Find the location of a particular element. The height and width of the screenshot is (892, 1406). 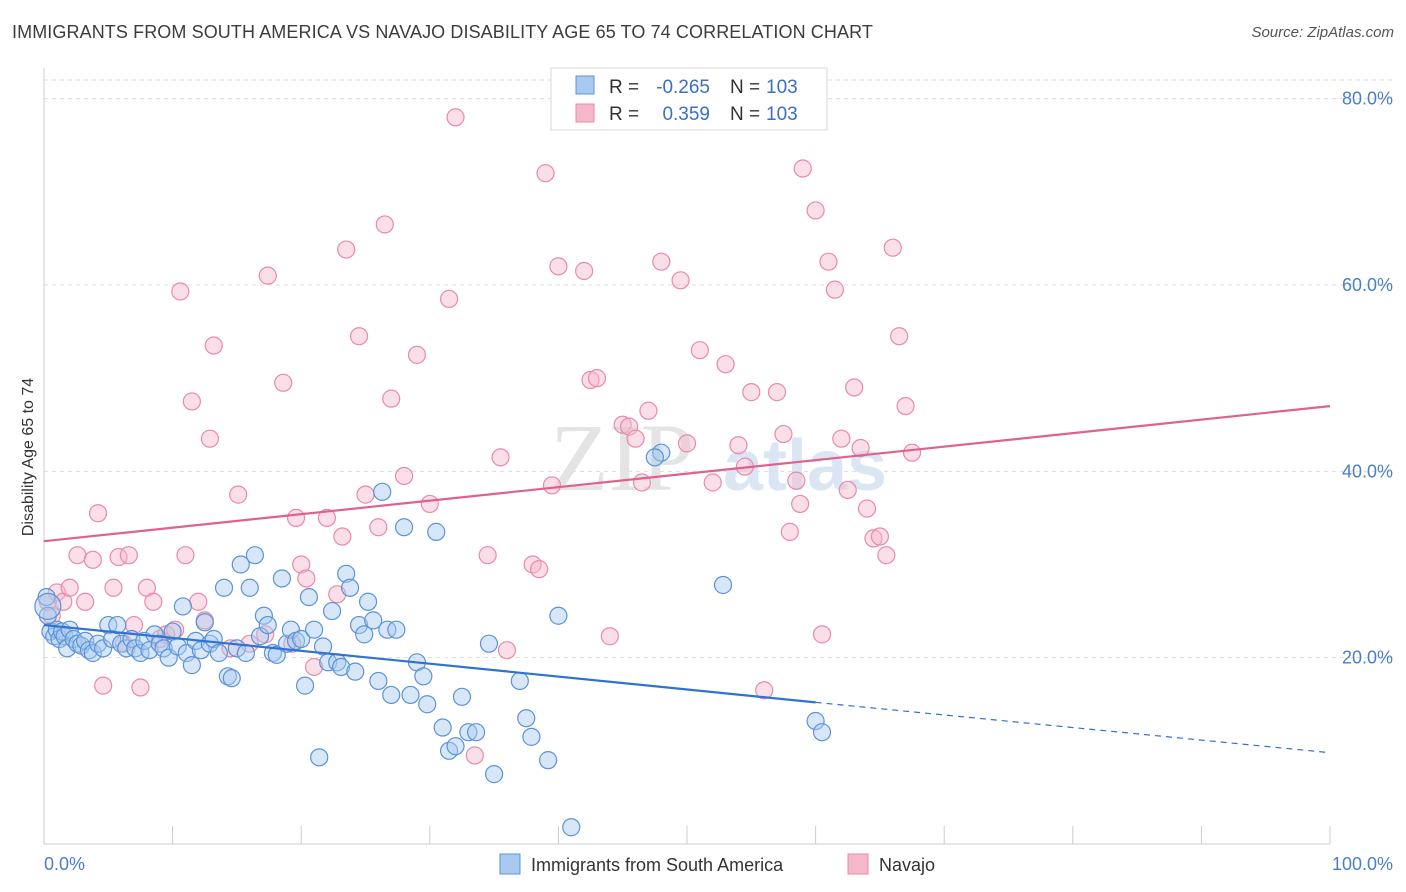

legend-n-value-2: 103 is located at coordinates (782, 114).